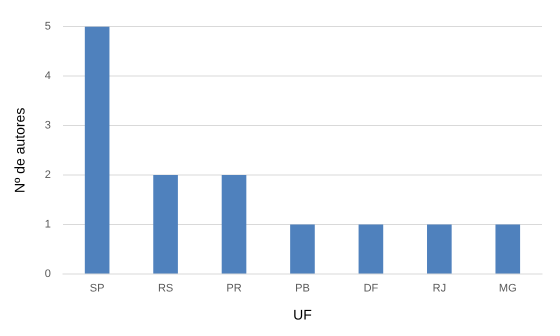  What do you see at coordinates (47, 175) in the screenshot?
I see `y-tick-label: 2` at bounding box center [47, 175].